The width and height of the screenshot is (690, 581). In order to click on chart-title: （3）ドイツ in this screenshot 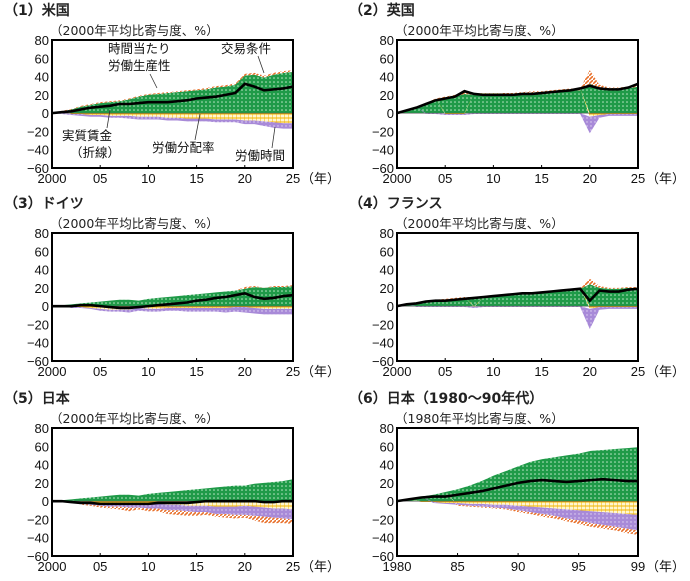, I will do `click(44, 204)`.